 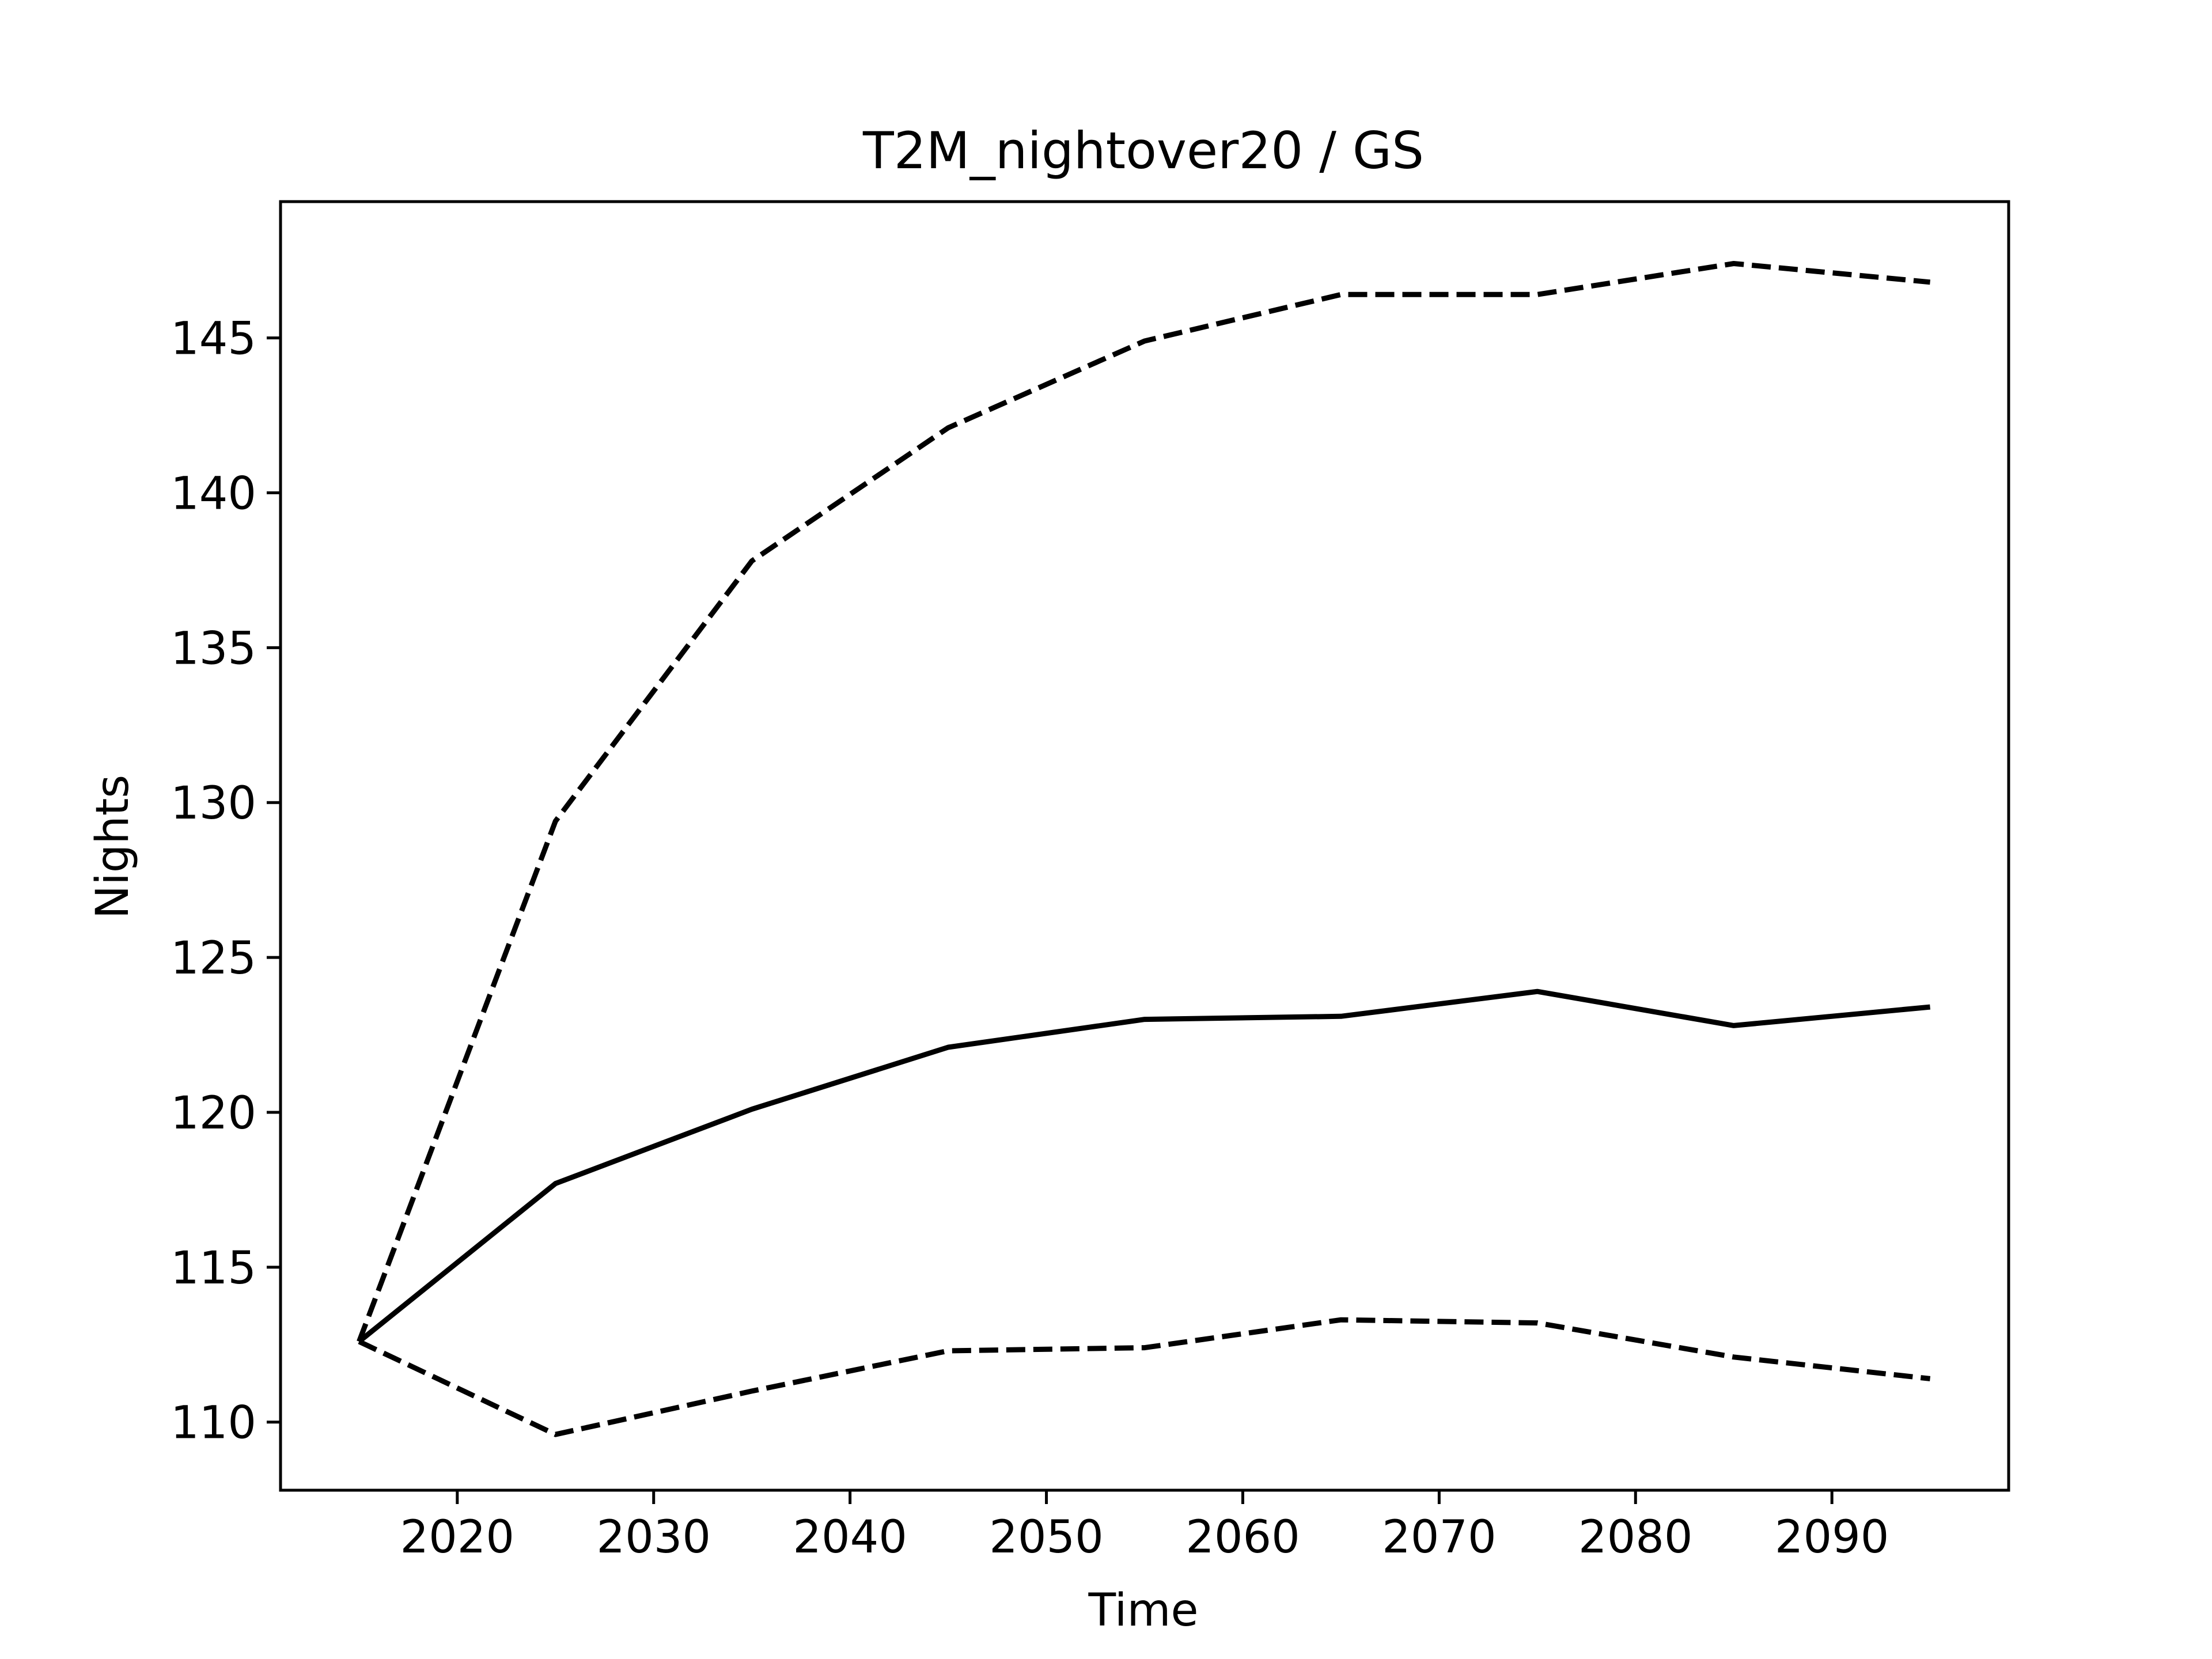 I want to click on y-tick-label: 120, so click(x=213, y=1113).